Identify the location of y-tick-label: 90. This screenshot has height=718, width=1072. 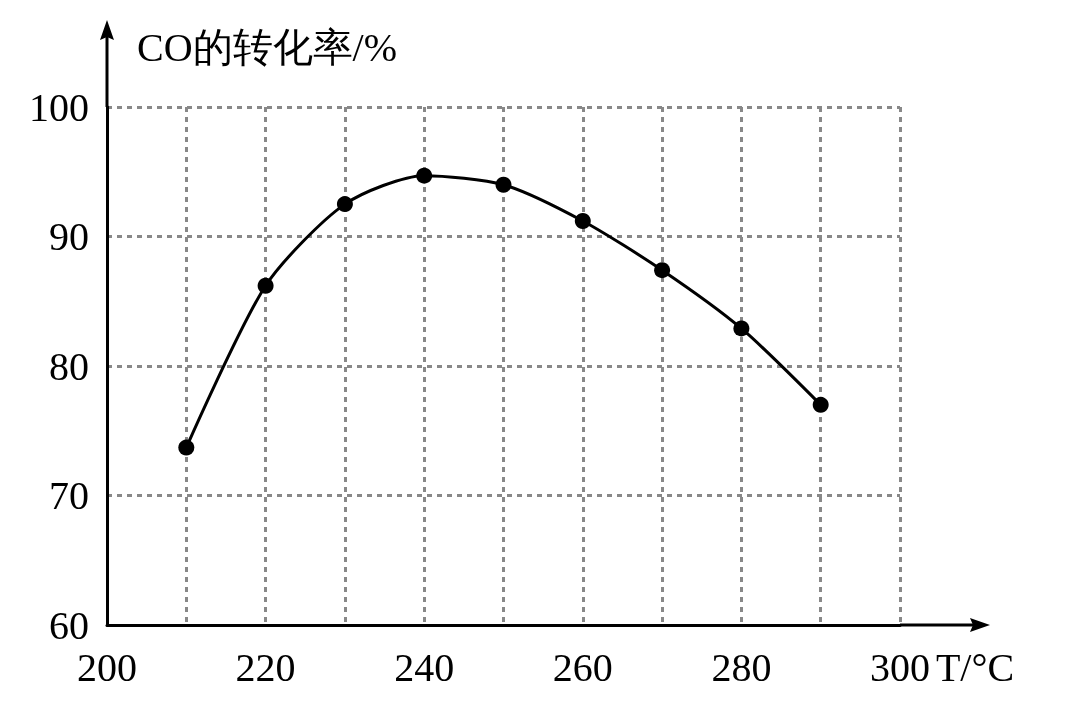
(69, 236).